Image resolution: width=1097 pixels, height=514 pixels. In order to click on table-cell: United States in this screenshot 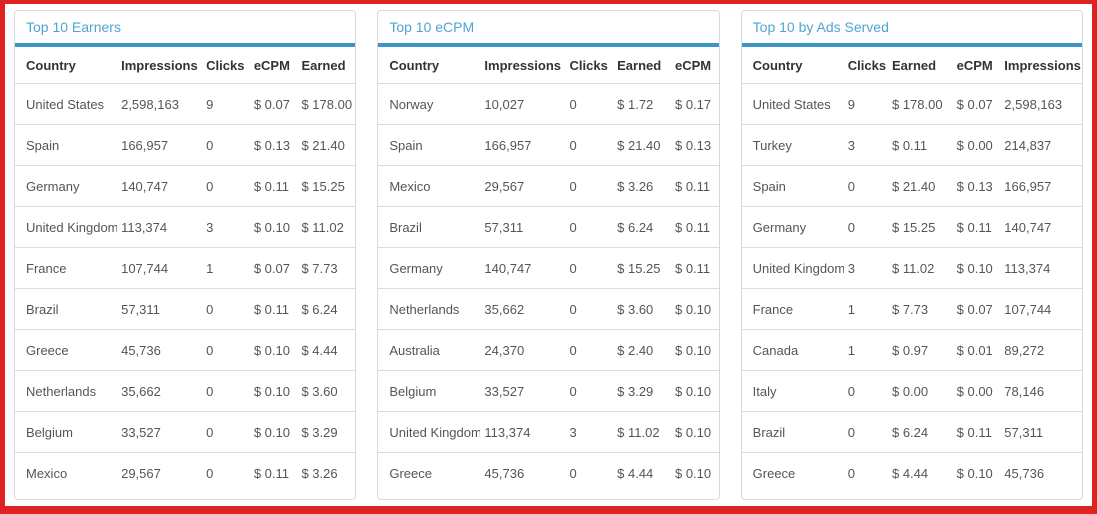, I will do `click(66, 104)`.